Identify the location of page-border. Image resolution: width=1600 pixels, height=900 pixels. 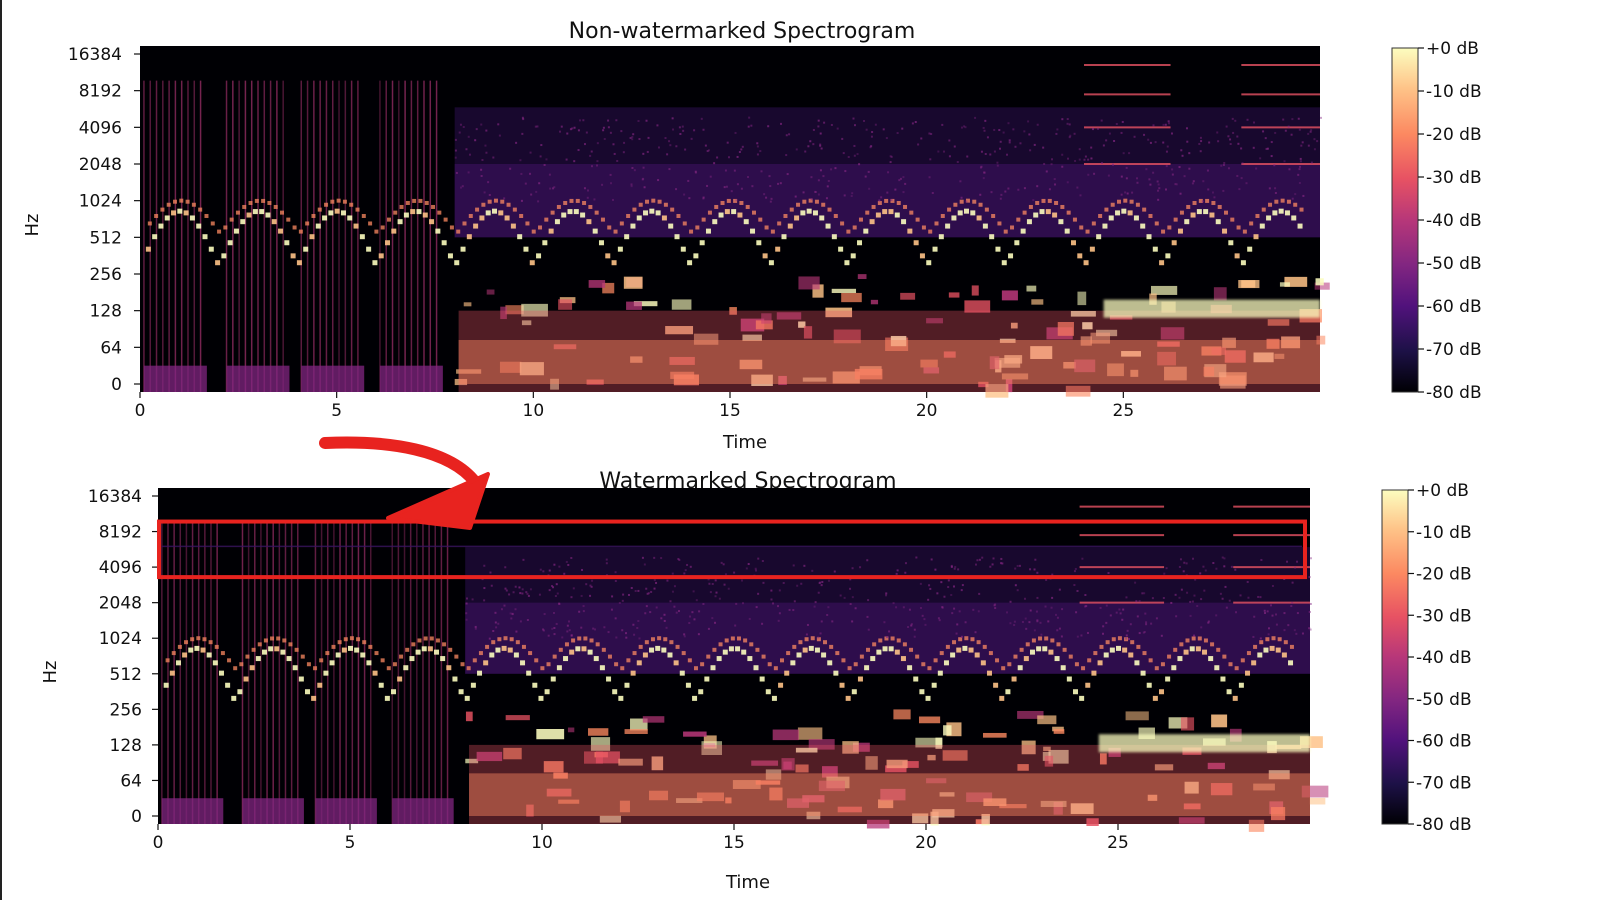
(1, 450).